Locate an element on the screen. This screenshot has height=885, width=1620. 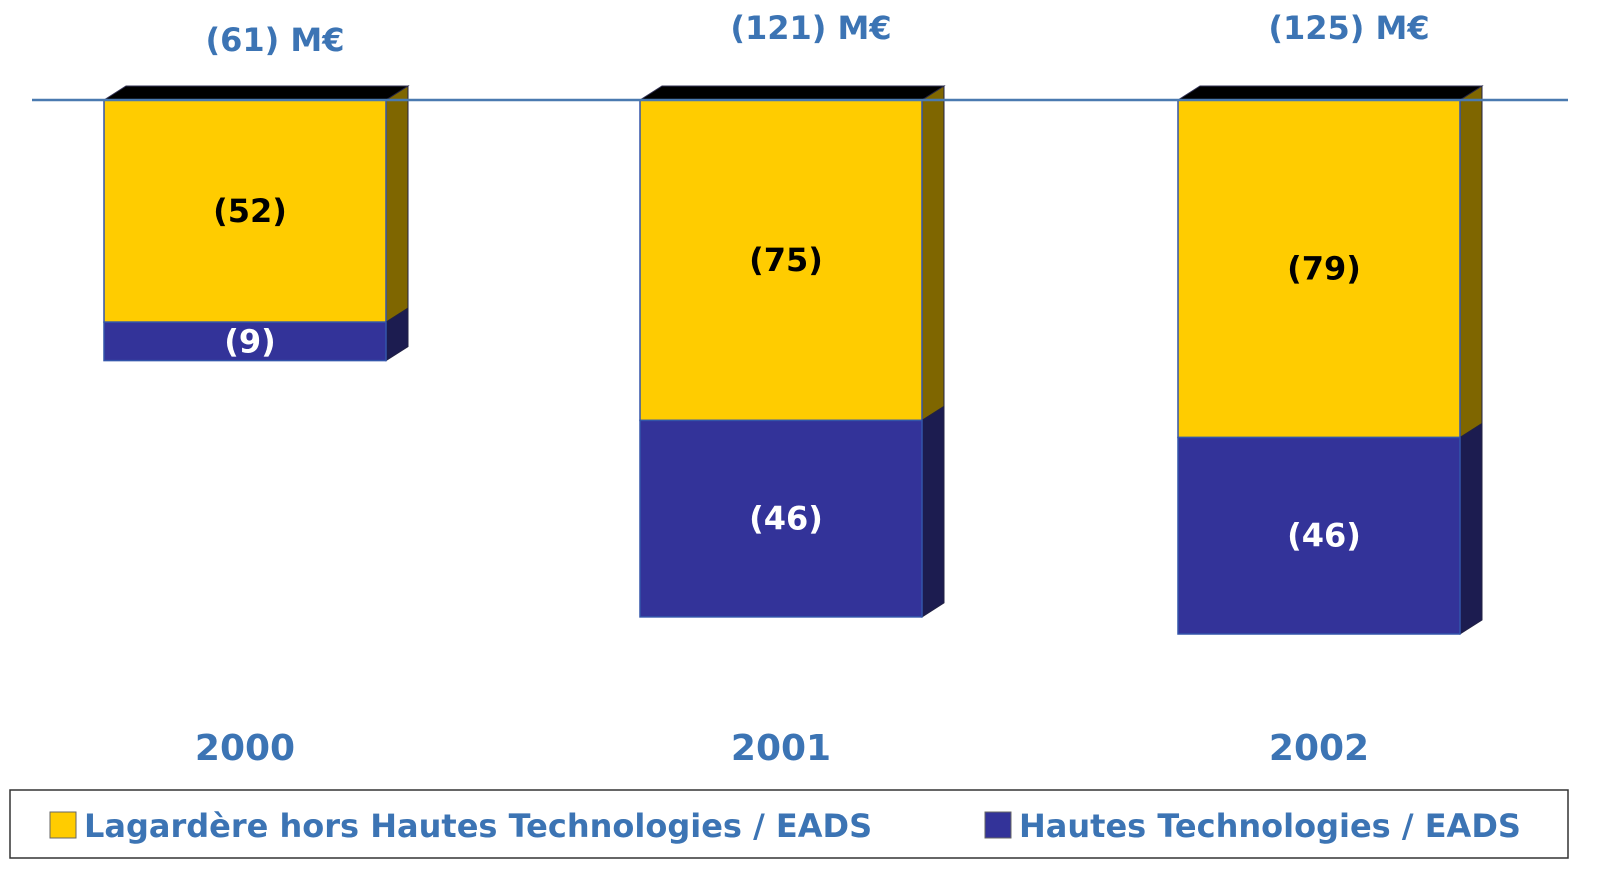
total-label: (121) M€ is located at coordinates (810, 28).